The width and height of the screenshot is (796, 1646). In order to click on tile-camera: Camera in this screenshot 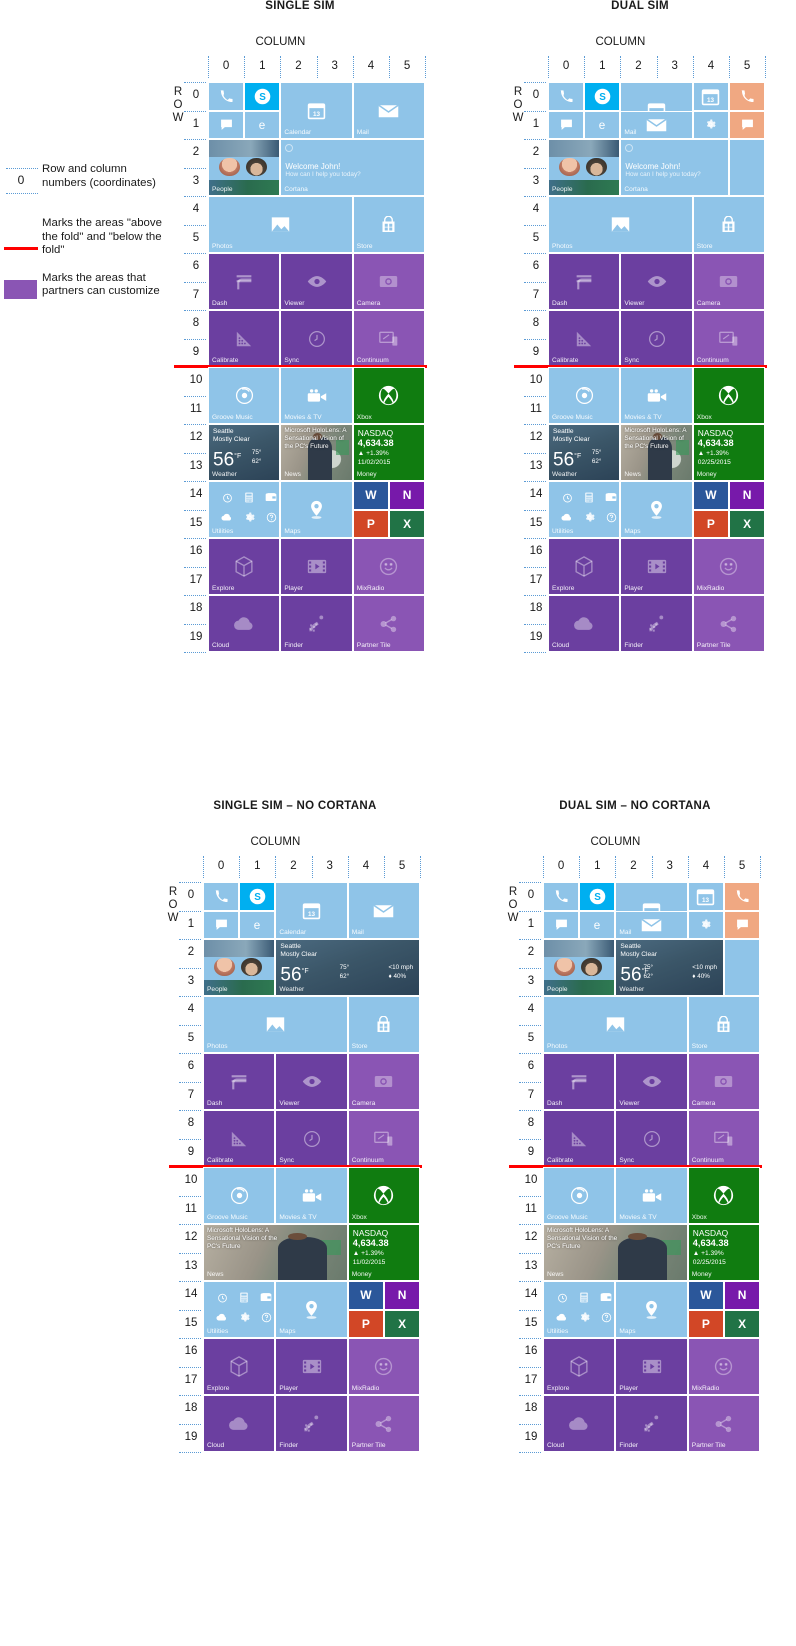, I will do `click(724, 1081)`.